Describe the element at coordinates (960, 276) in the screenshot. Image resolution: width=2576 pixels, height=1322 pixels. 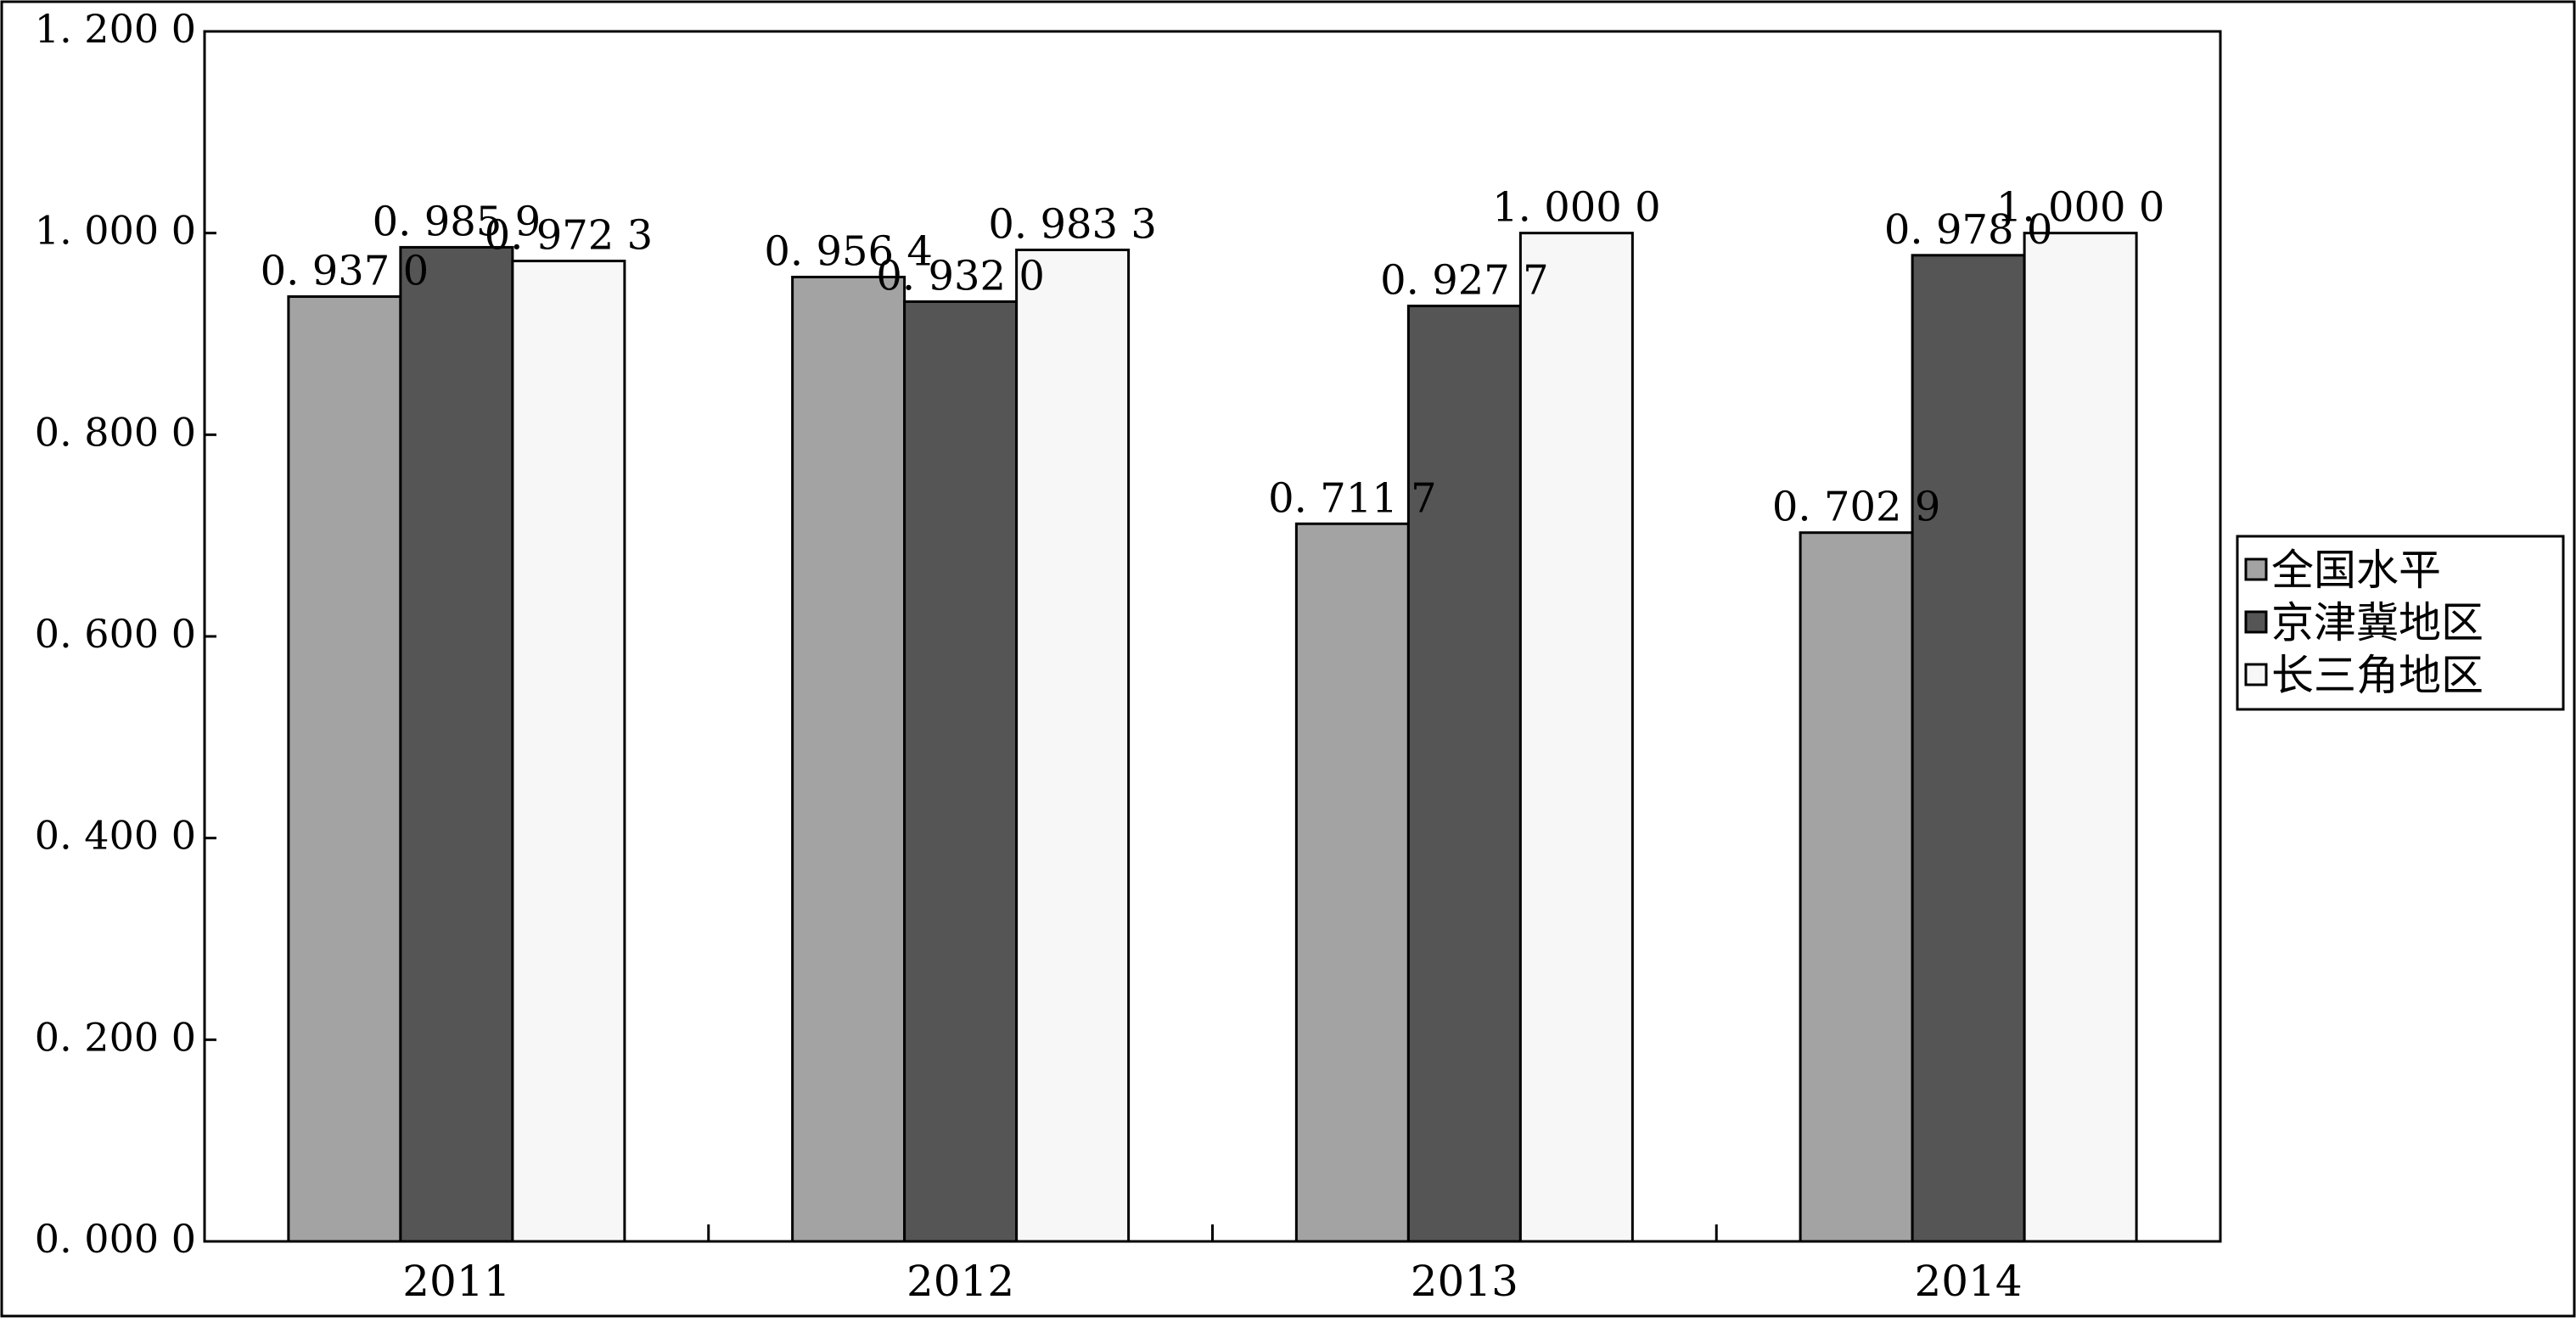
I see `data-label: 0. 932 0` at that location.